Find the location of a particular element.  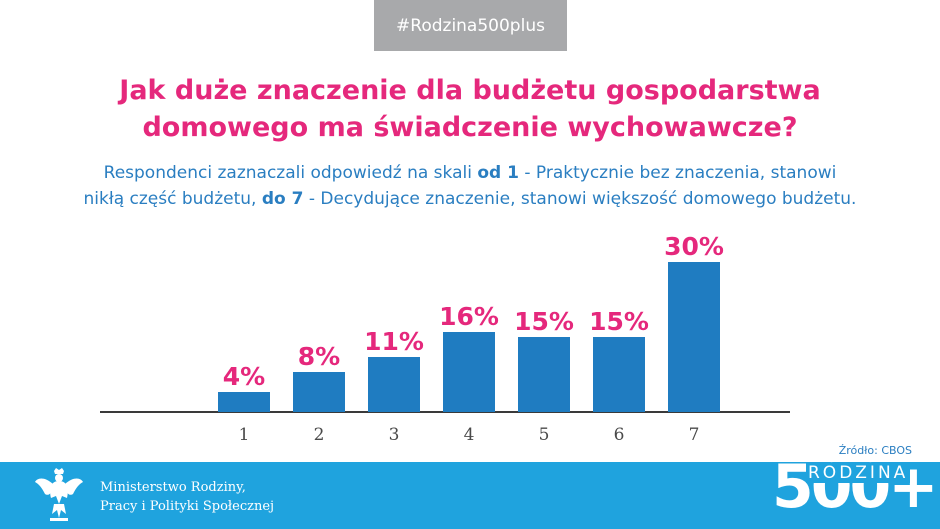

x-tick-label: 2 is located at coordinates (319, 435).